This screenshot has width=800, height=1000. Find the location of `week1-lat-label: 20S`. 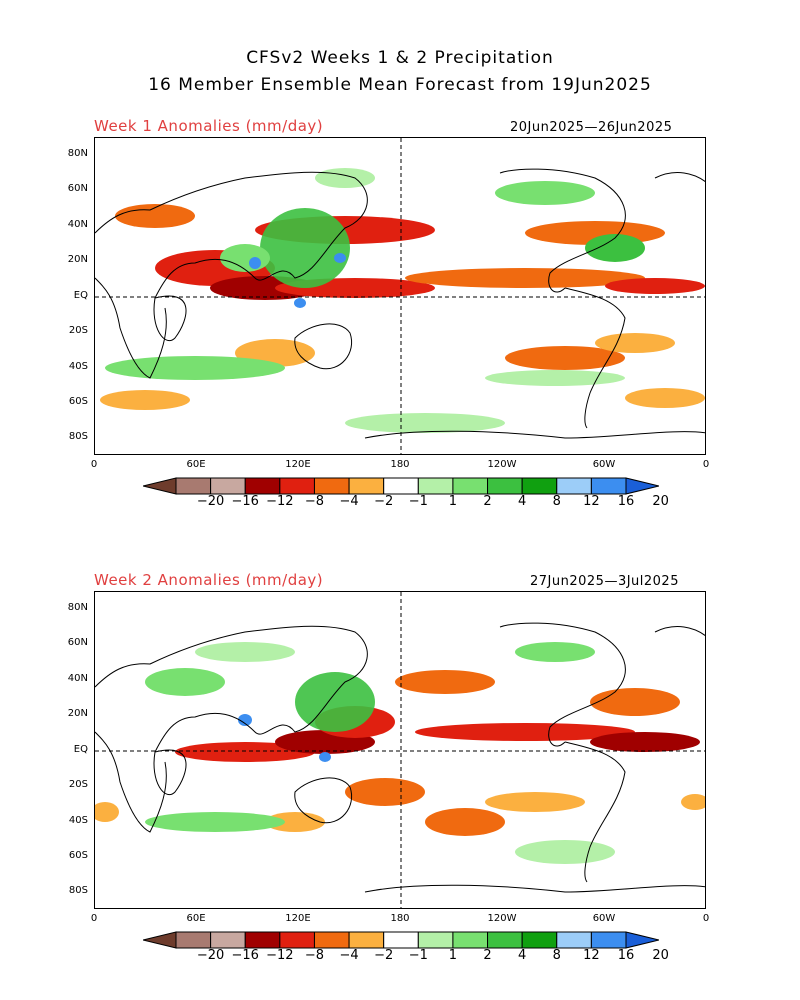

week1-lat-label: 20S is located at coordinates (78, 330).